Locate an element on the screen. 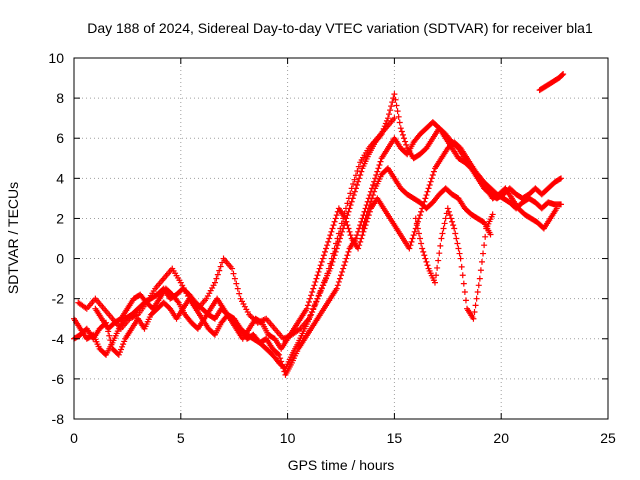  x-tick-label: 20 is located at coordinates (501, 438).